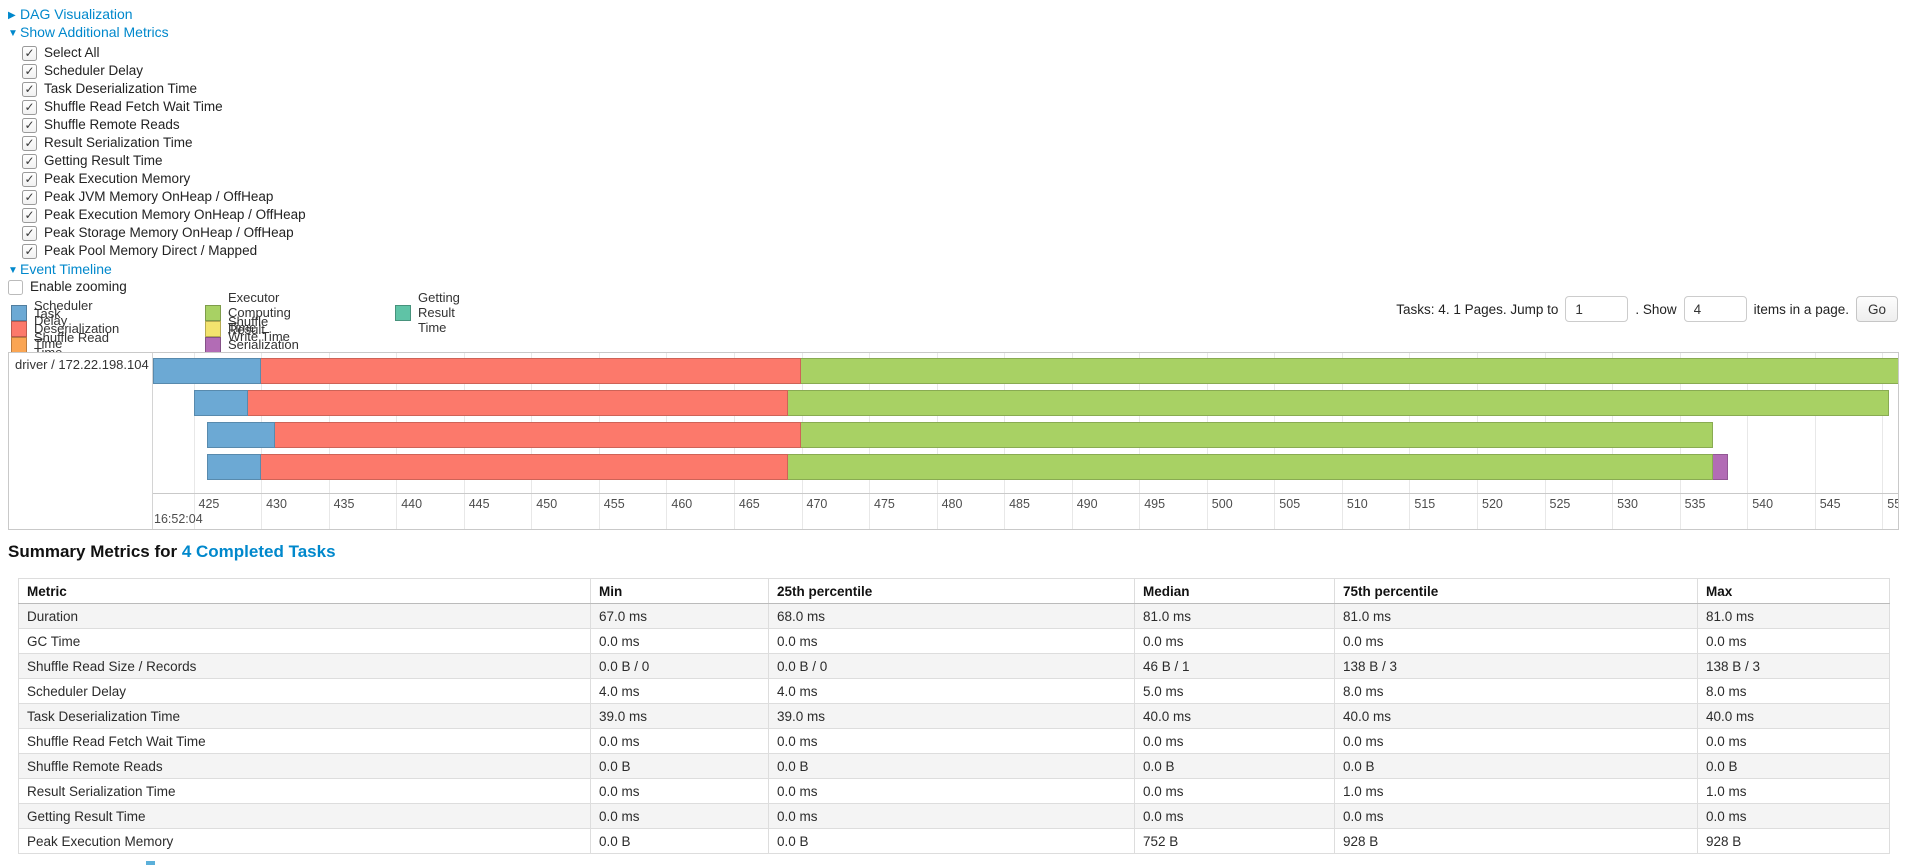 This screenshot has width=1907, height=865. Describe the element at coordinates (1234, 666) in the screenshot. I see `metric-value-cell: 46 B / 1` at that location.